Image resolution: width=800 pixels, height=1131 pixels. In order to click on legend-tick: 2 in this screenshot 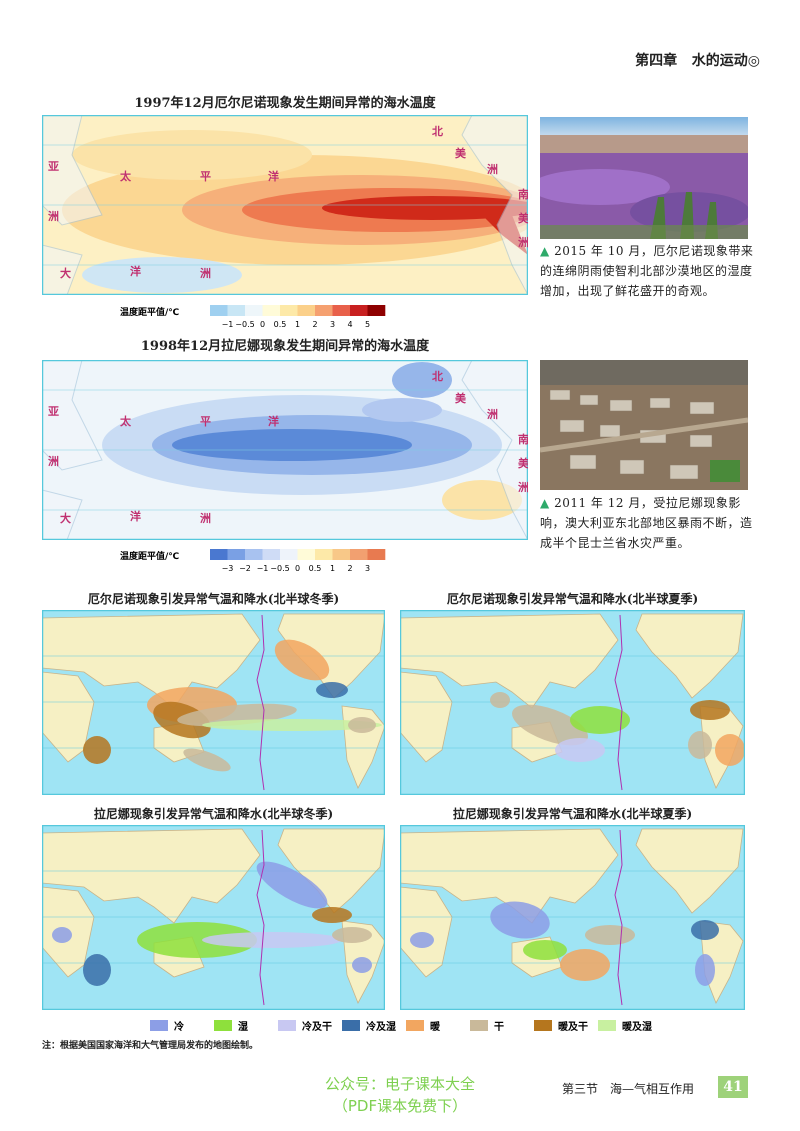, I will do `click(314, 324)`.